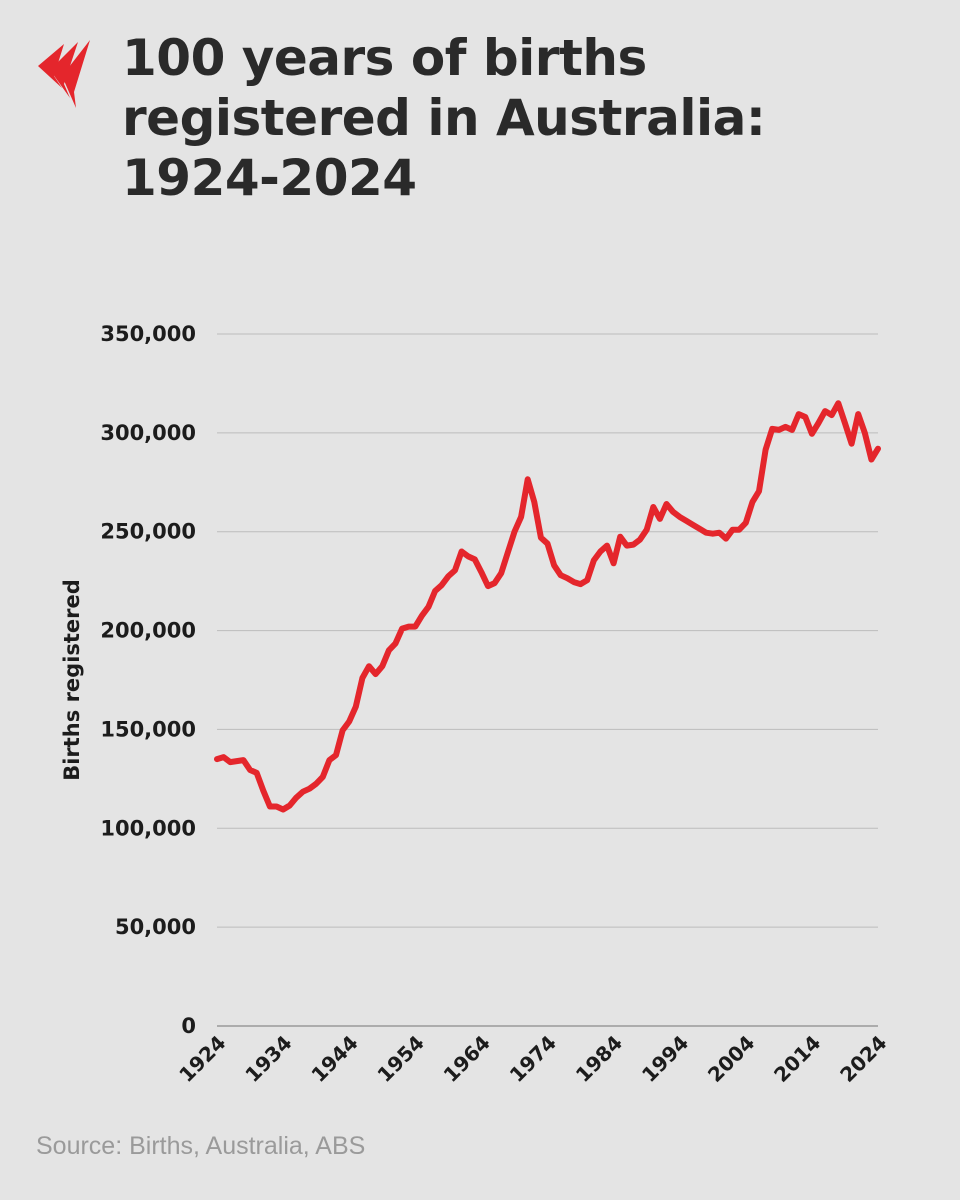 This screenshot has width=960, height=1200. I want to click on x-tick-label: 1964, so click(467, 1059).